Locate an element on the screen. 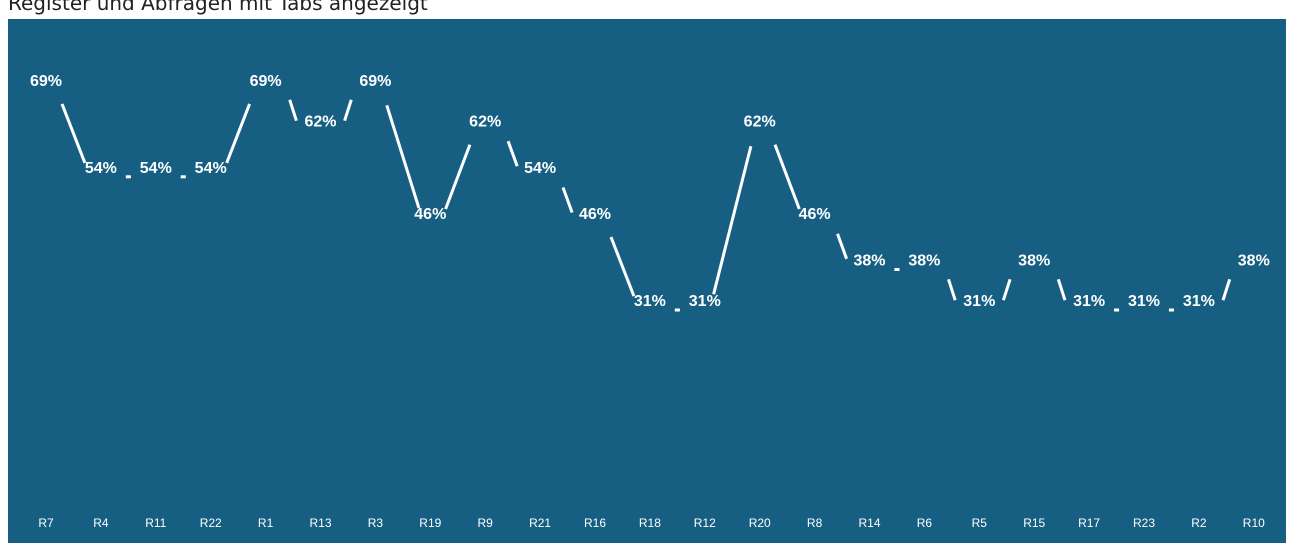 This screenshot has width=1293, height=545. x-tick-r6: R6 is located at coordinates (925, 523).